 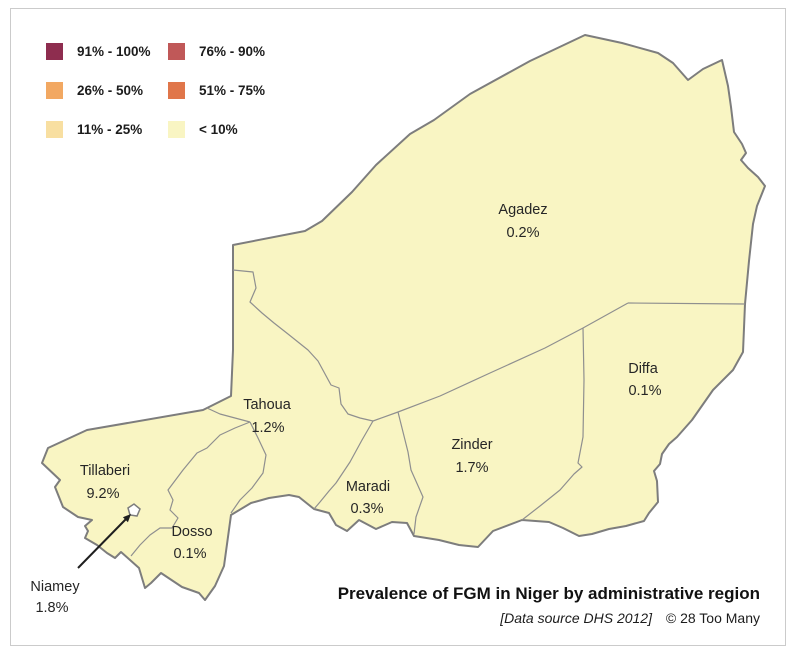 I want to click on region-value-dosso: 0.1%, so click(x=189, y=554).